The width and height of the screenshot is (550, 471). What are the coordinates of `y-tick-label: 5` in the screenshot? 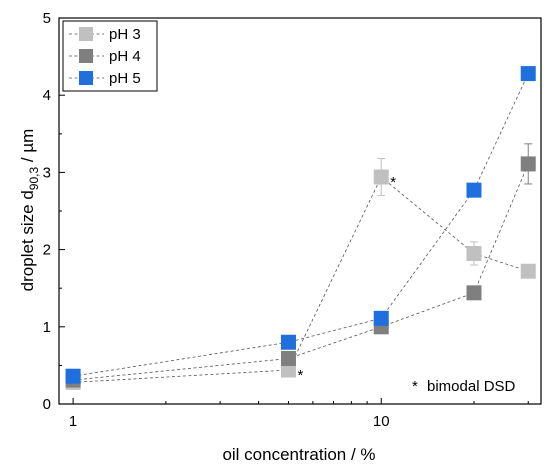 It's located at (47, 18).